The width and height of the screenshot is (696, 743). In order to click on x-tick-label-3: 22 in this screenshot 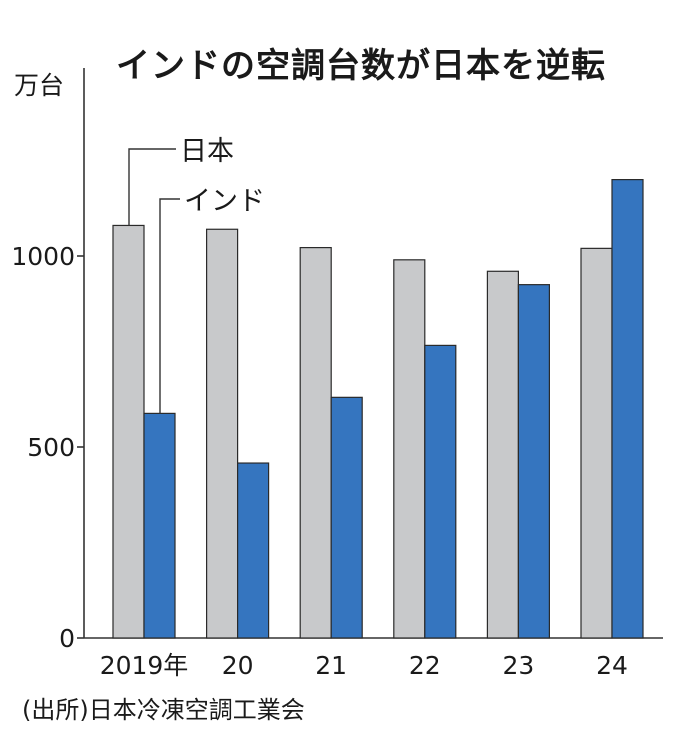, I will do `click(425, 665)`.